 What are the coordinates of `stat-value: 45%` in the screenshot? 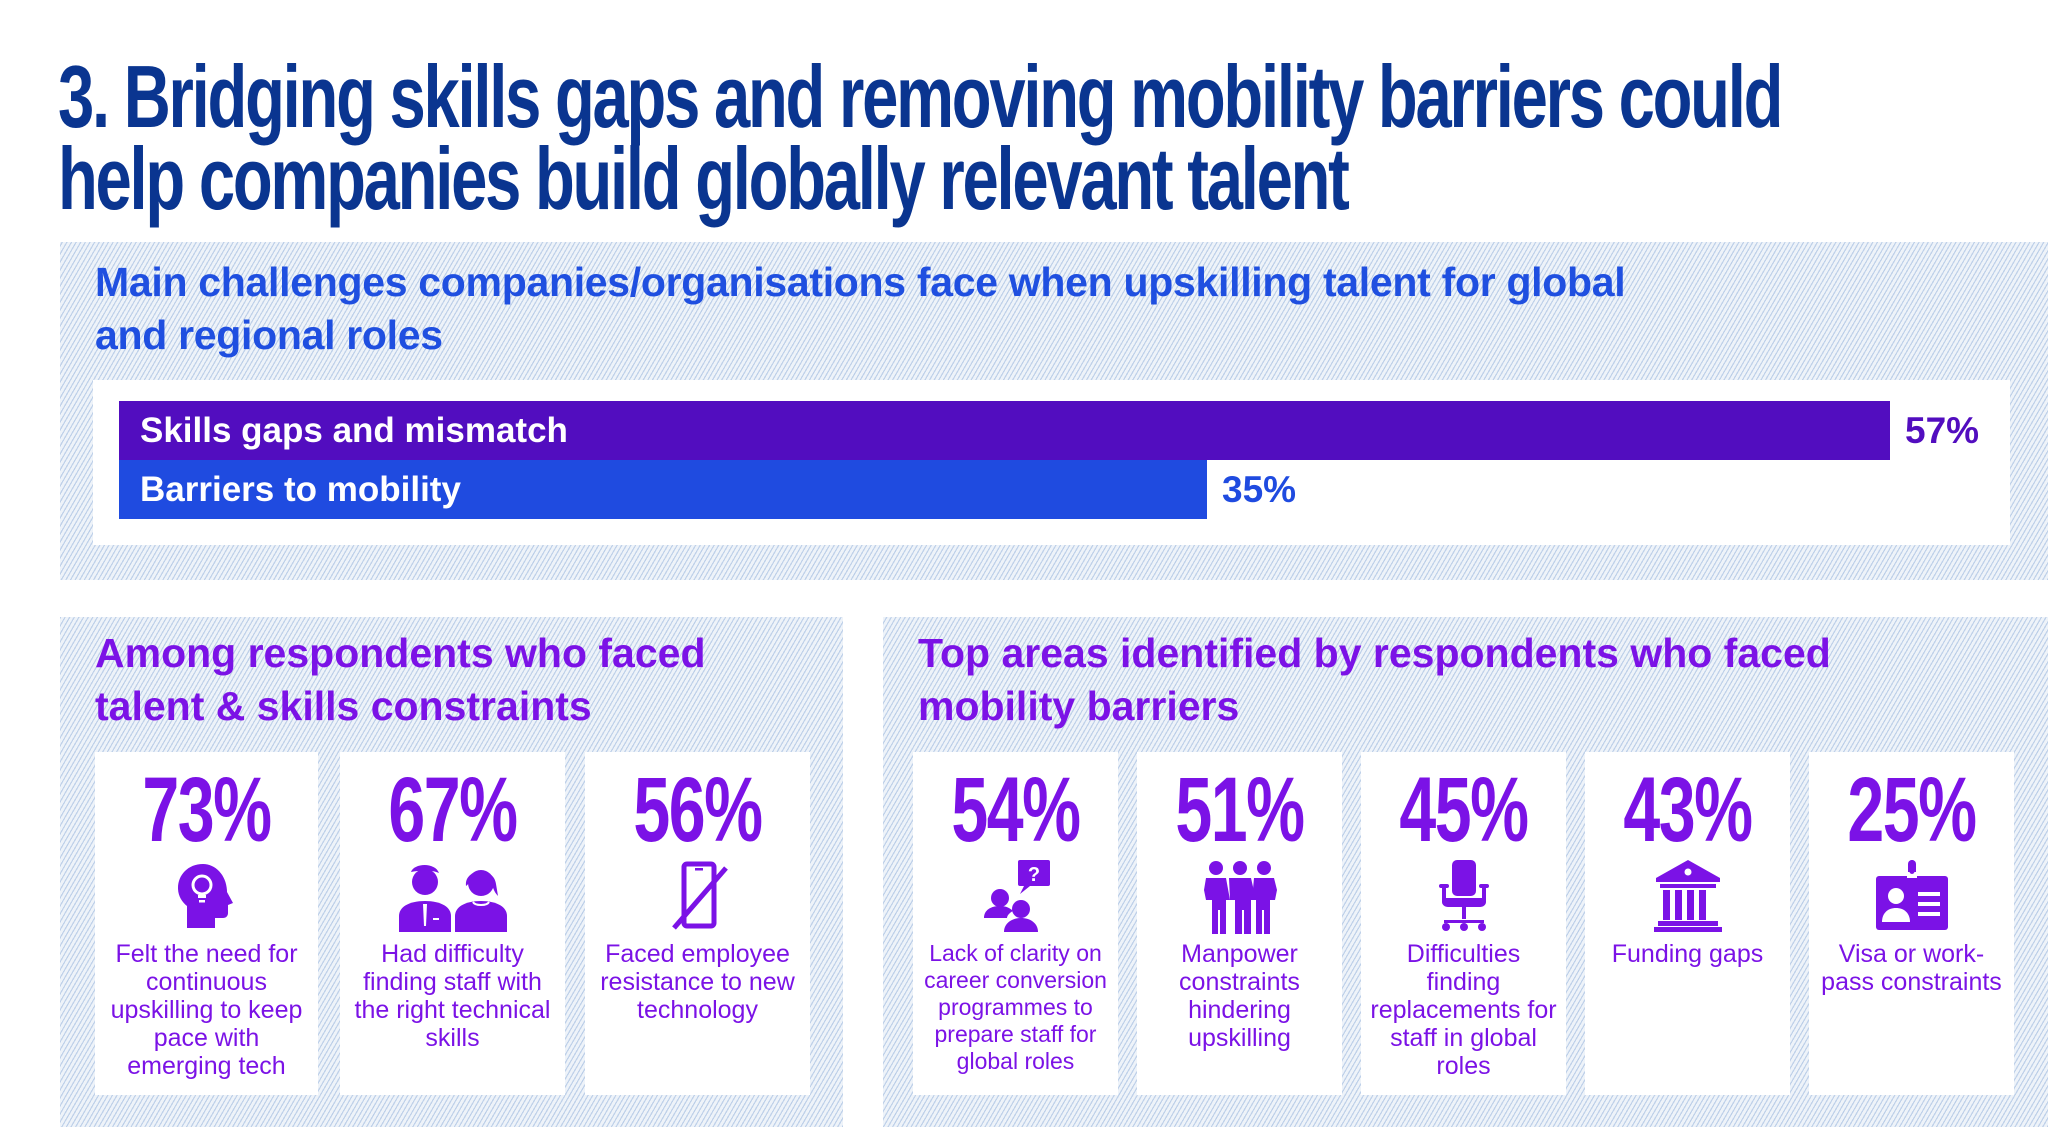 It's located at (1464, 810).